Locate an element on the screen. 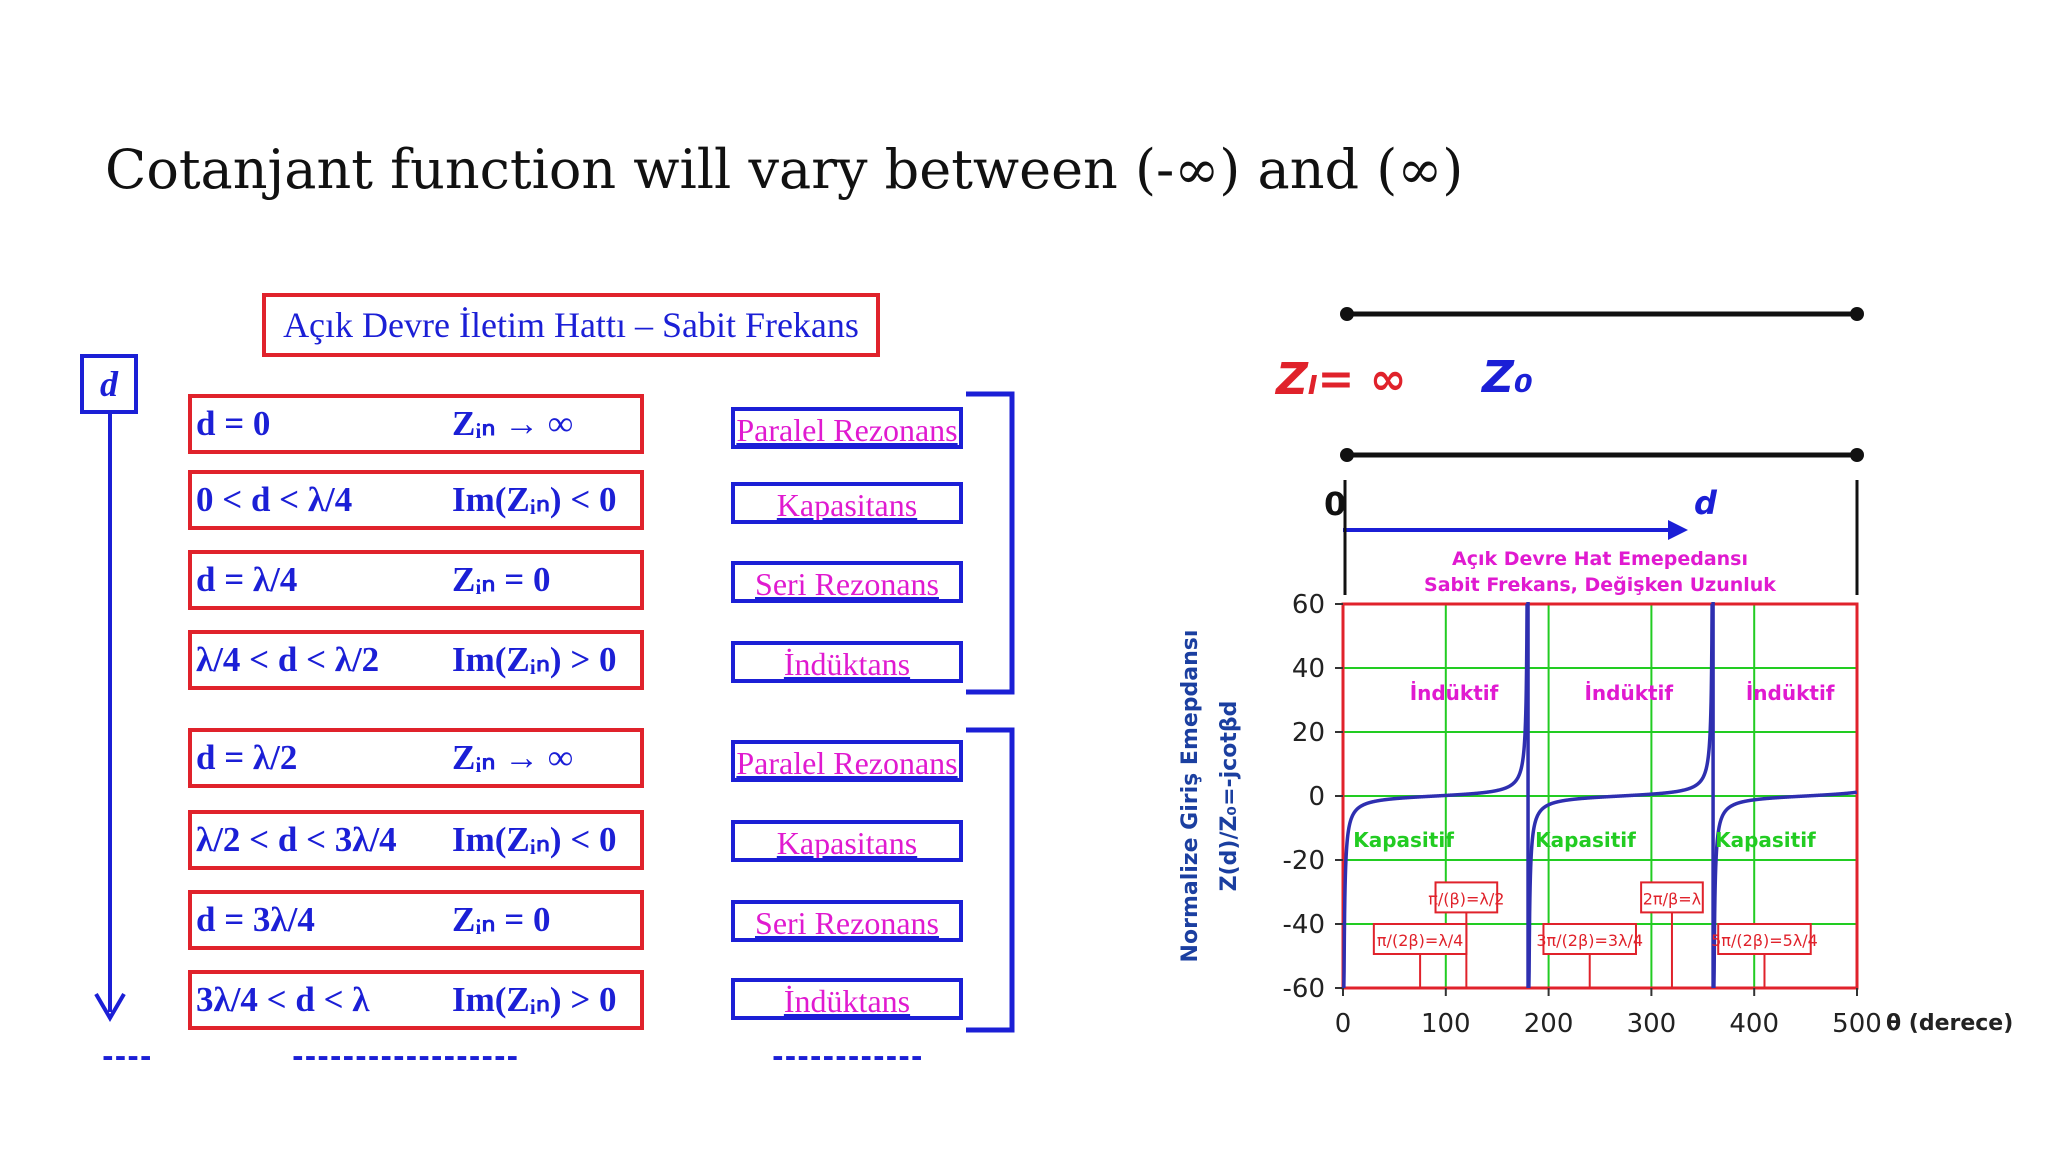 Image resolution: width=2048 pixels, height=1152 pixels. y-tick-label: -60 is located at coordinates (1304, 989).